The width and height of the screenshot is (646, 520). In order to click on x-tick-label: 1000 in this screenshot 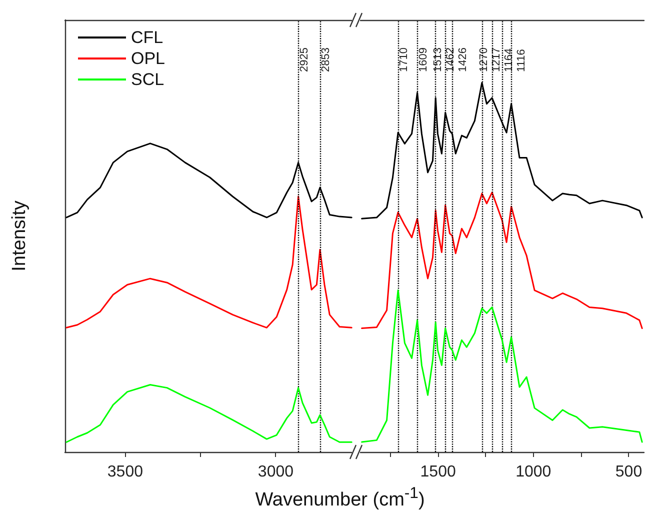, I will do `click(534, 472)`.